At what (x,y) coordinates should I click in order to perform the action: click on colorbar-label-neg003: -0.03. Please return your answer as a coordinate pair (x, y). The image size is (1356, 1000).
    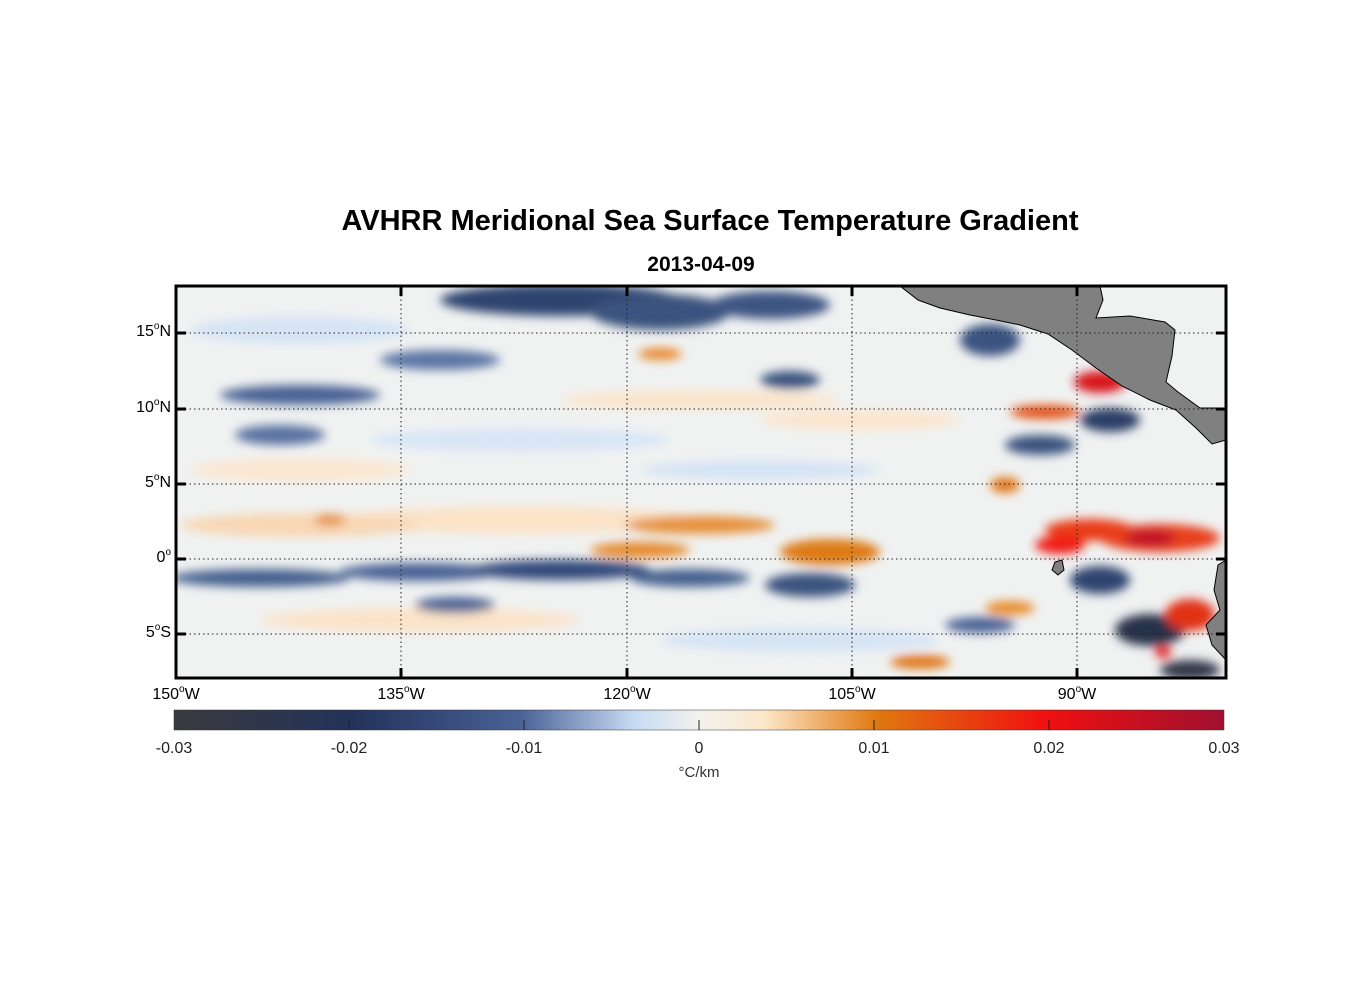
    Looking at the image, I should click on (174, 748).